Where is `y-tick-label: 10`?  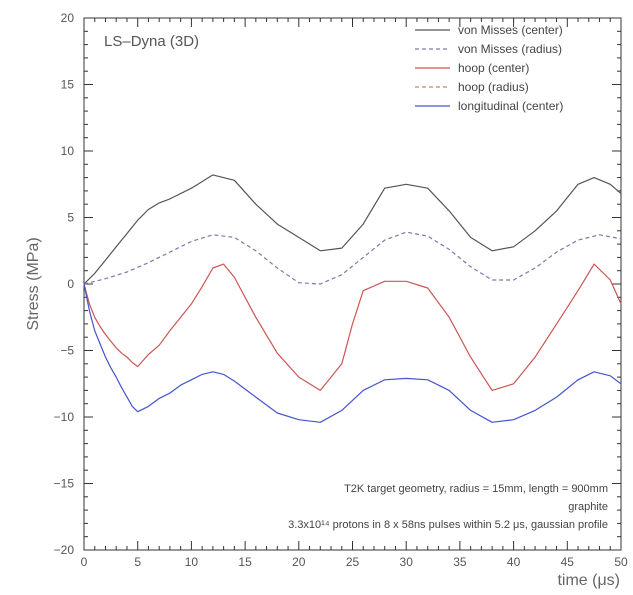 y-tick-label: 10 is located at coordinates (68, 151).